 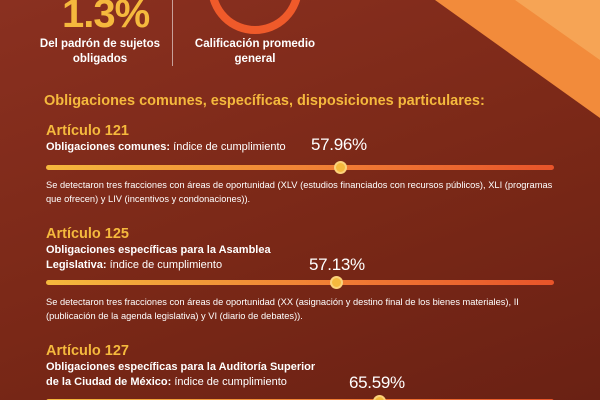 I want to click on percent-label: 65.59%, so click(x=377, y=382).